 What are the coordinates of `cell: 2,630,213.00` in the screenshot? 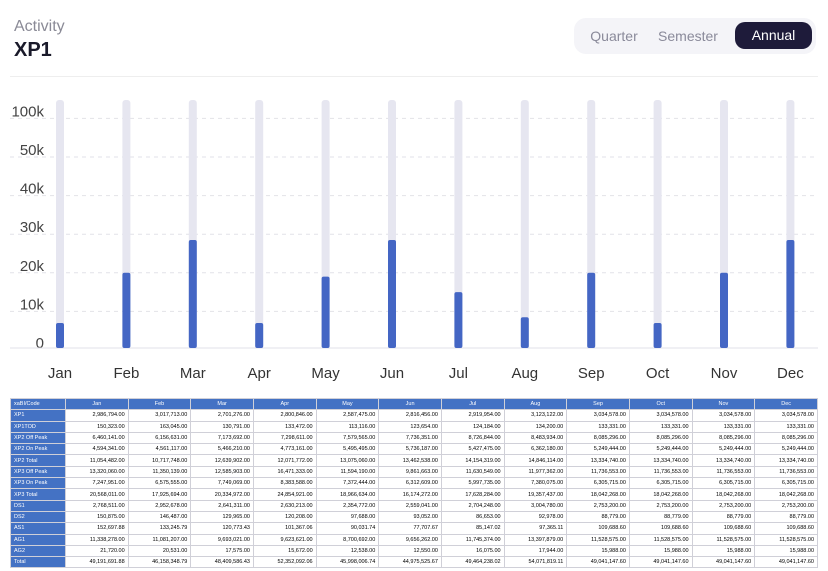 It's located at (284, 505).